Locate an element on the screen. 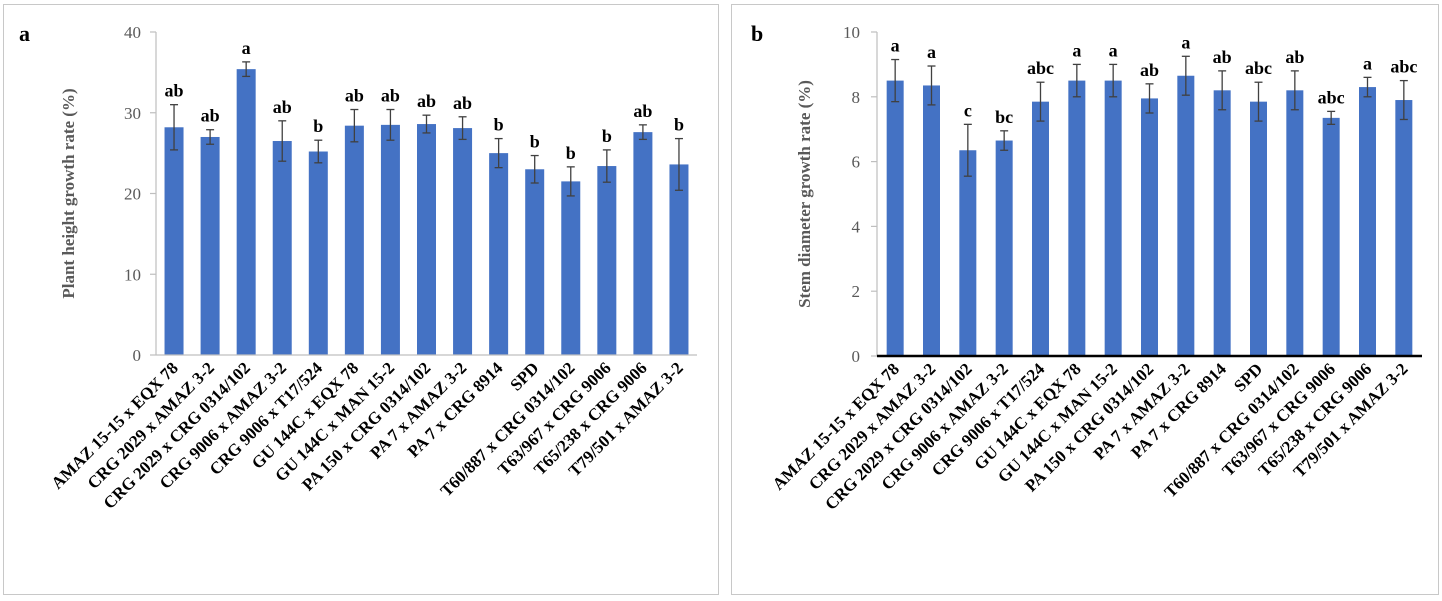 The width and height of the screenshot is (1442, 601). y-tick-label: 6 is located at coordinates (856, 162).